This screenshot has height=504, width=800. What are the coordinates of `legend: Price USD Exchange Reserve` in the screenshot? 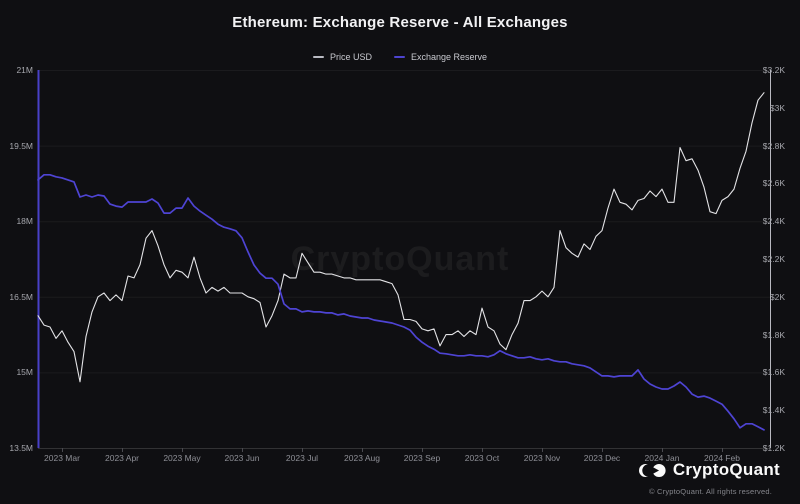 It's located at (400, 57).